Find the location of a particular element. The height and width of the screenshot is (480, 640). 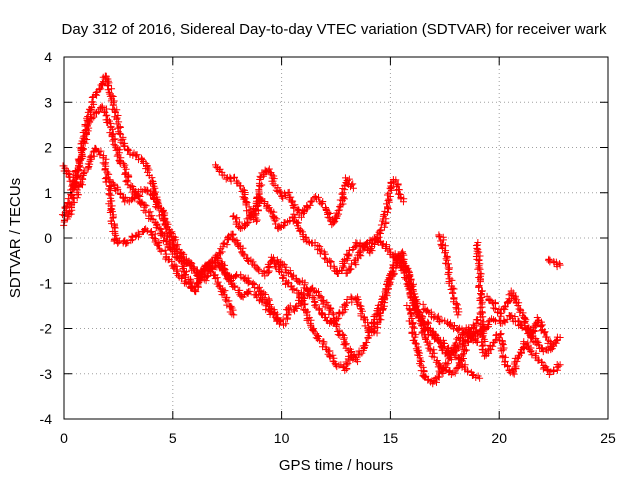

y-tick-label: -1 is located at coordinates (46, 283).